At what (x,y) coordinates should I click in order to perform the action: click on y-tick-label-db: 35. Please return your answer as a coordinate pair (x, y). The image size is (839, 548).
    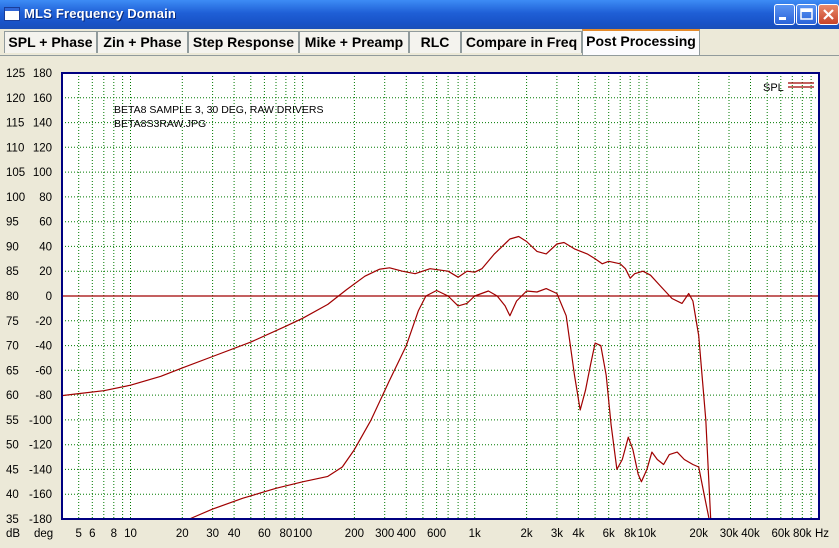
    Looking at the image, I should click on (12, 520).